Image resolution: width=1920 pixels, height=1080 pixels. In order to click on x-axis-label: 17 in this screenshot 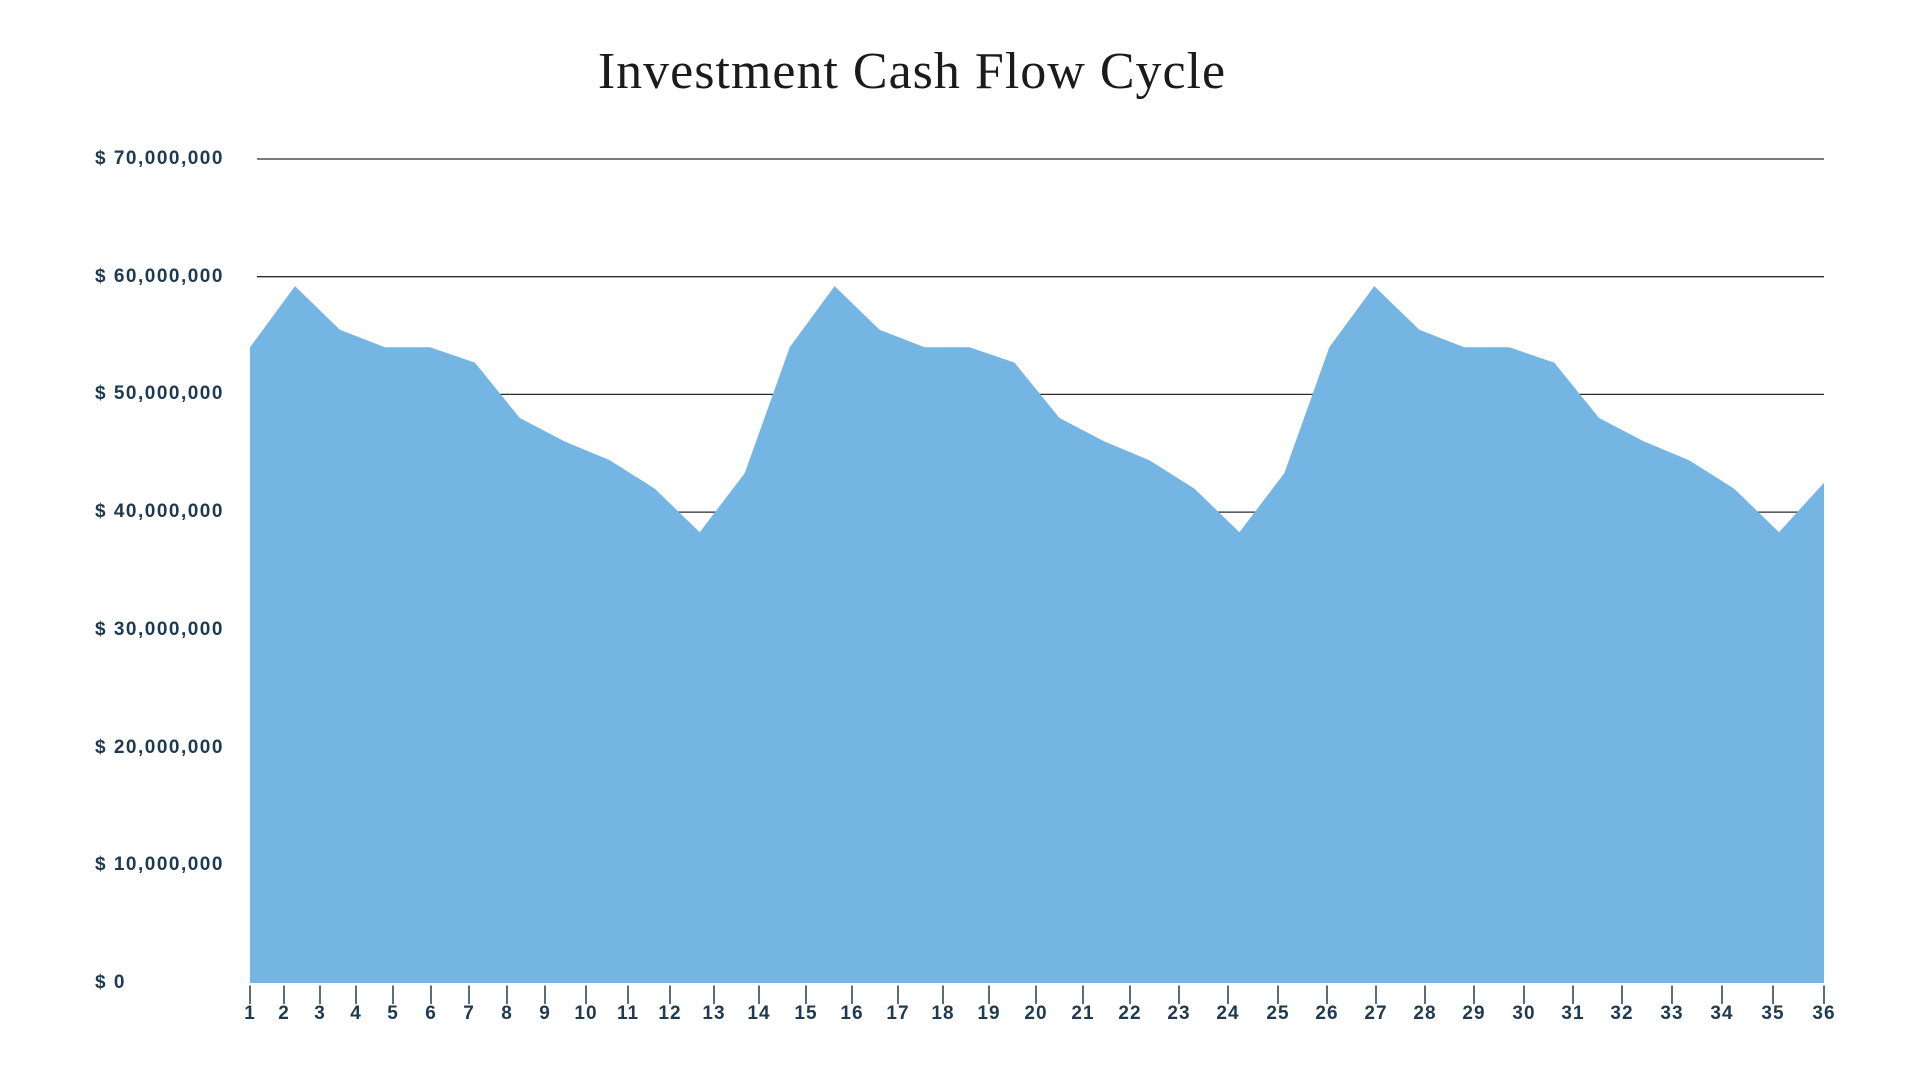, I will do `click(898, 1013)`.